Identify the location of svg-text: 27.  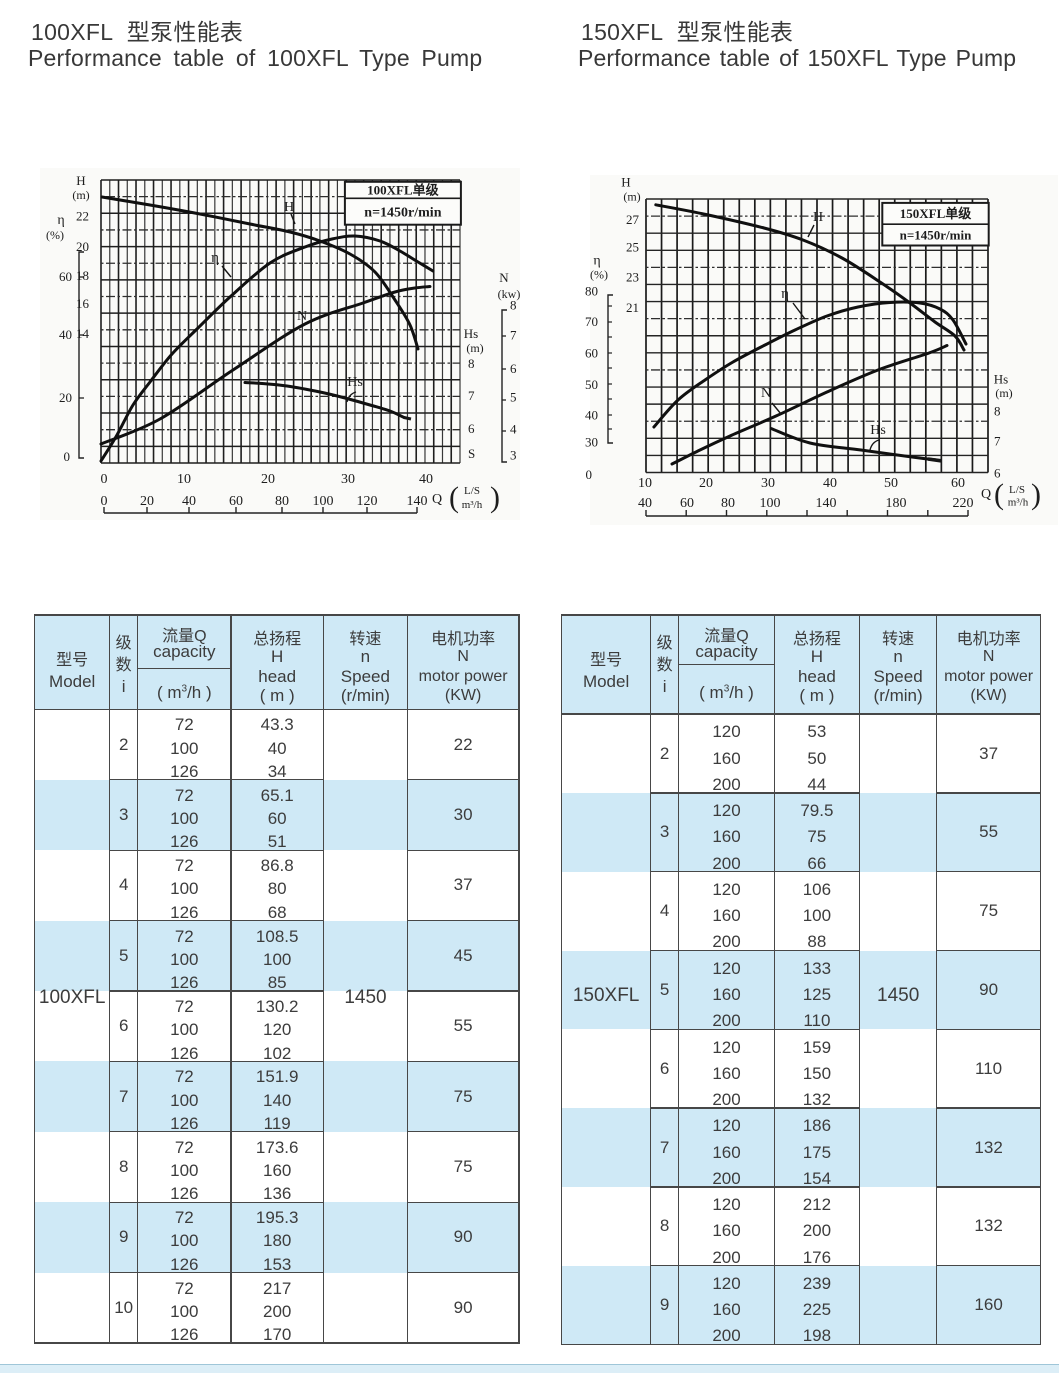
(633, 219).